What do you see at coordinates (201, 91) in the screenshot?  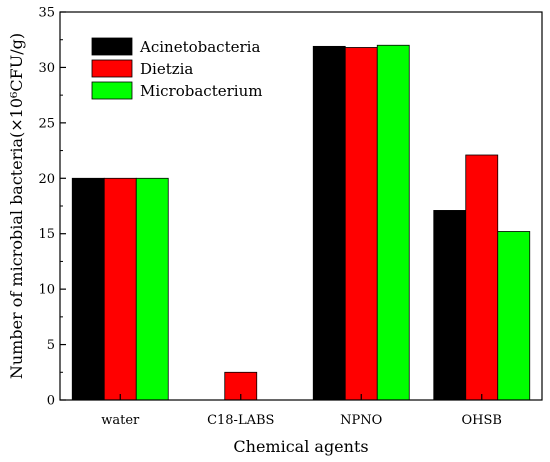 I see `legend-label: Microbacterium` at bounding box center [201, 91].